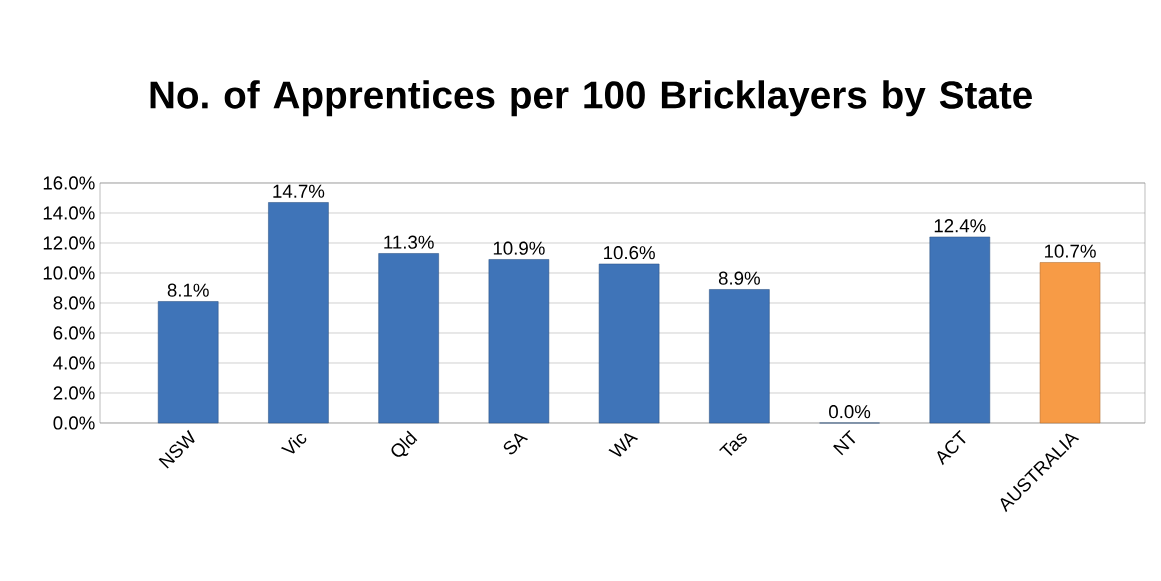  I want to click on y-tick-label: 2.0%, so click(74, 393).